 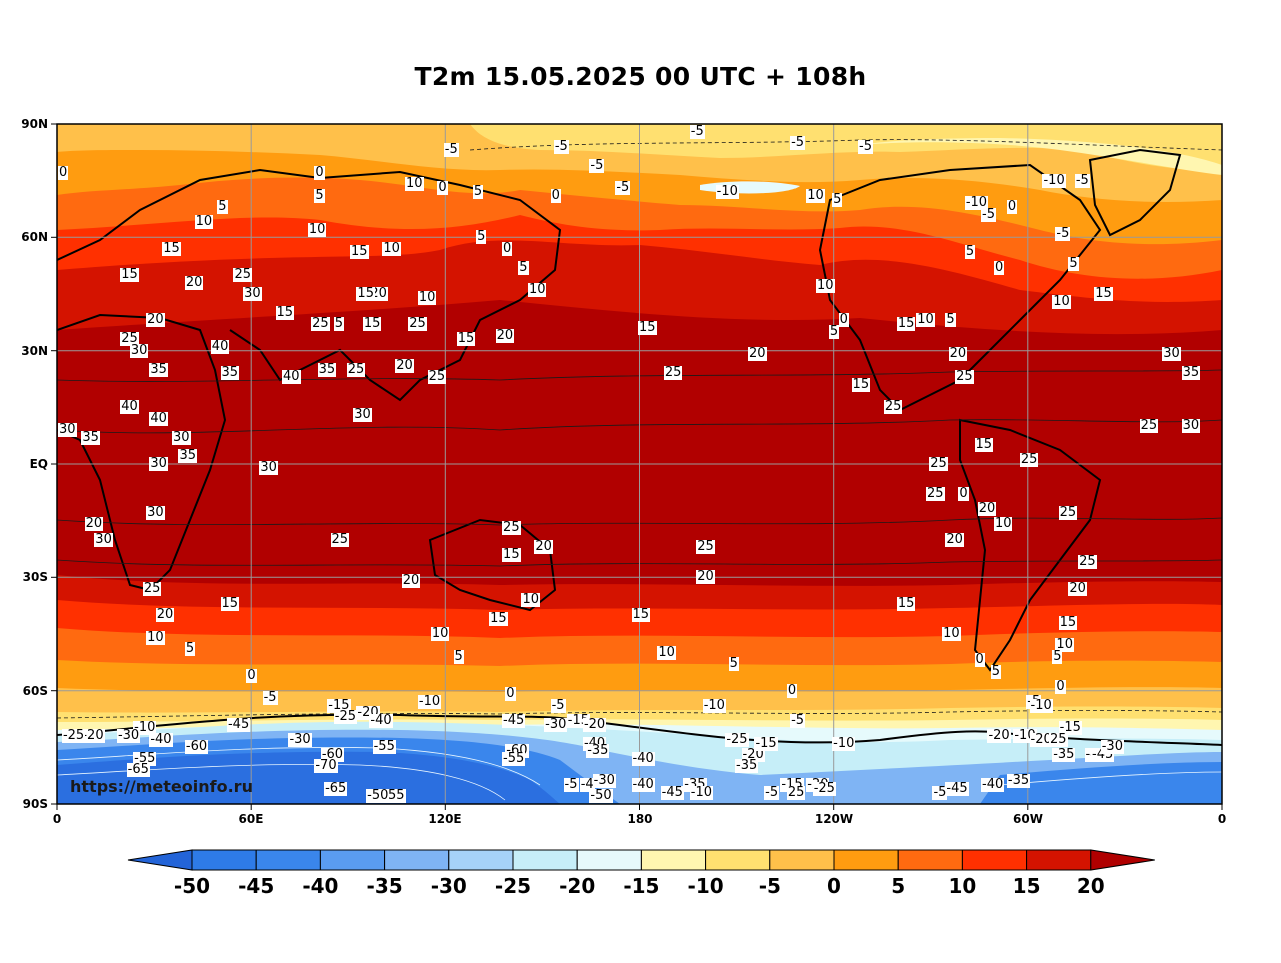 What do you see at coordinates (834, 819) in the screenshot?
I see `lon-label-120w: 120W` at bounding box center [834, 819].